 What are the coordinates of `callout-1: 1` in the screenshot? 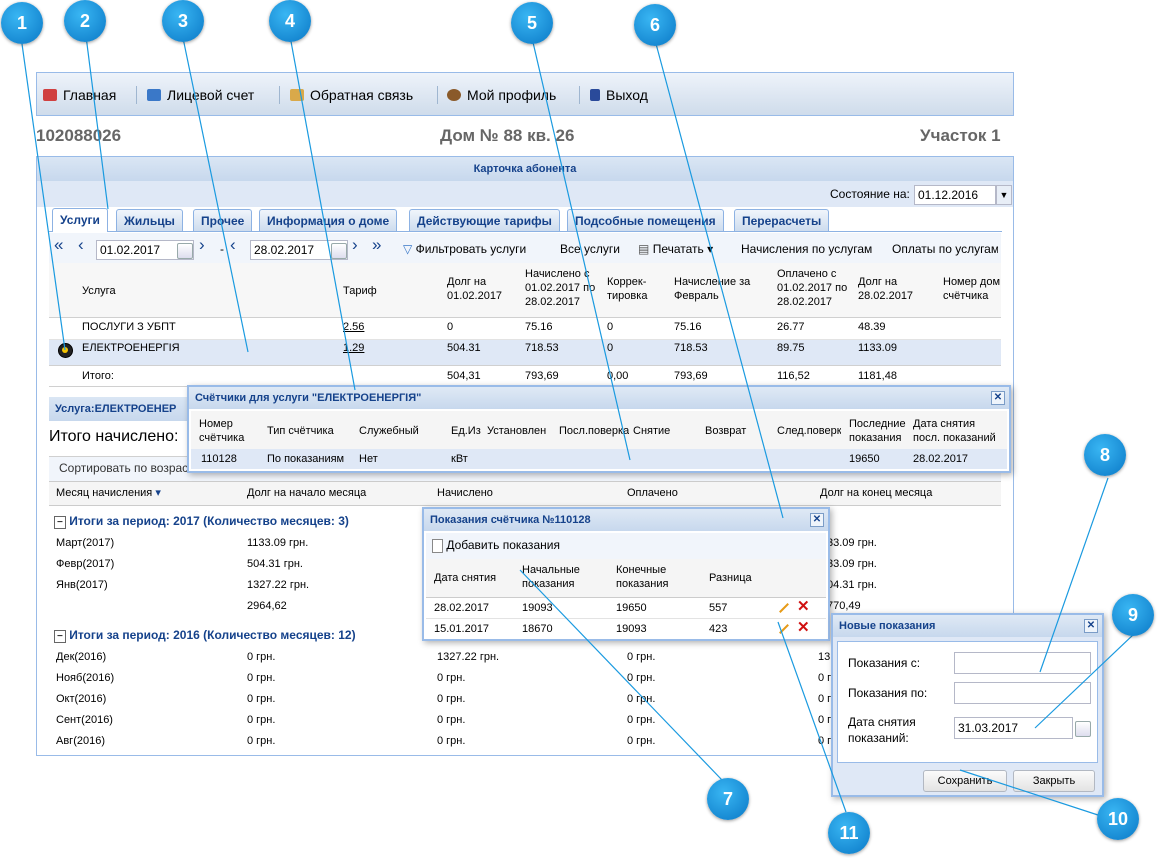 It's located at (22, 23).